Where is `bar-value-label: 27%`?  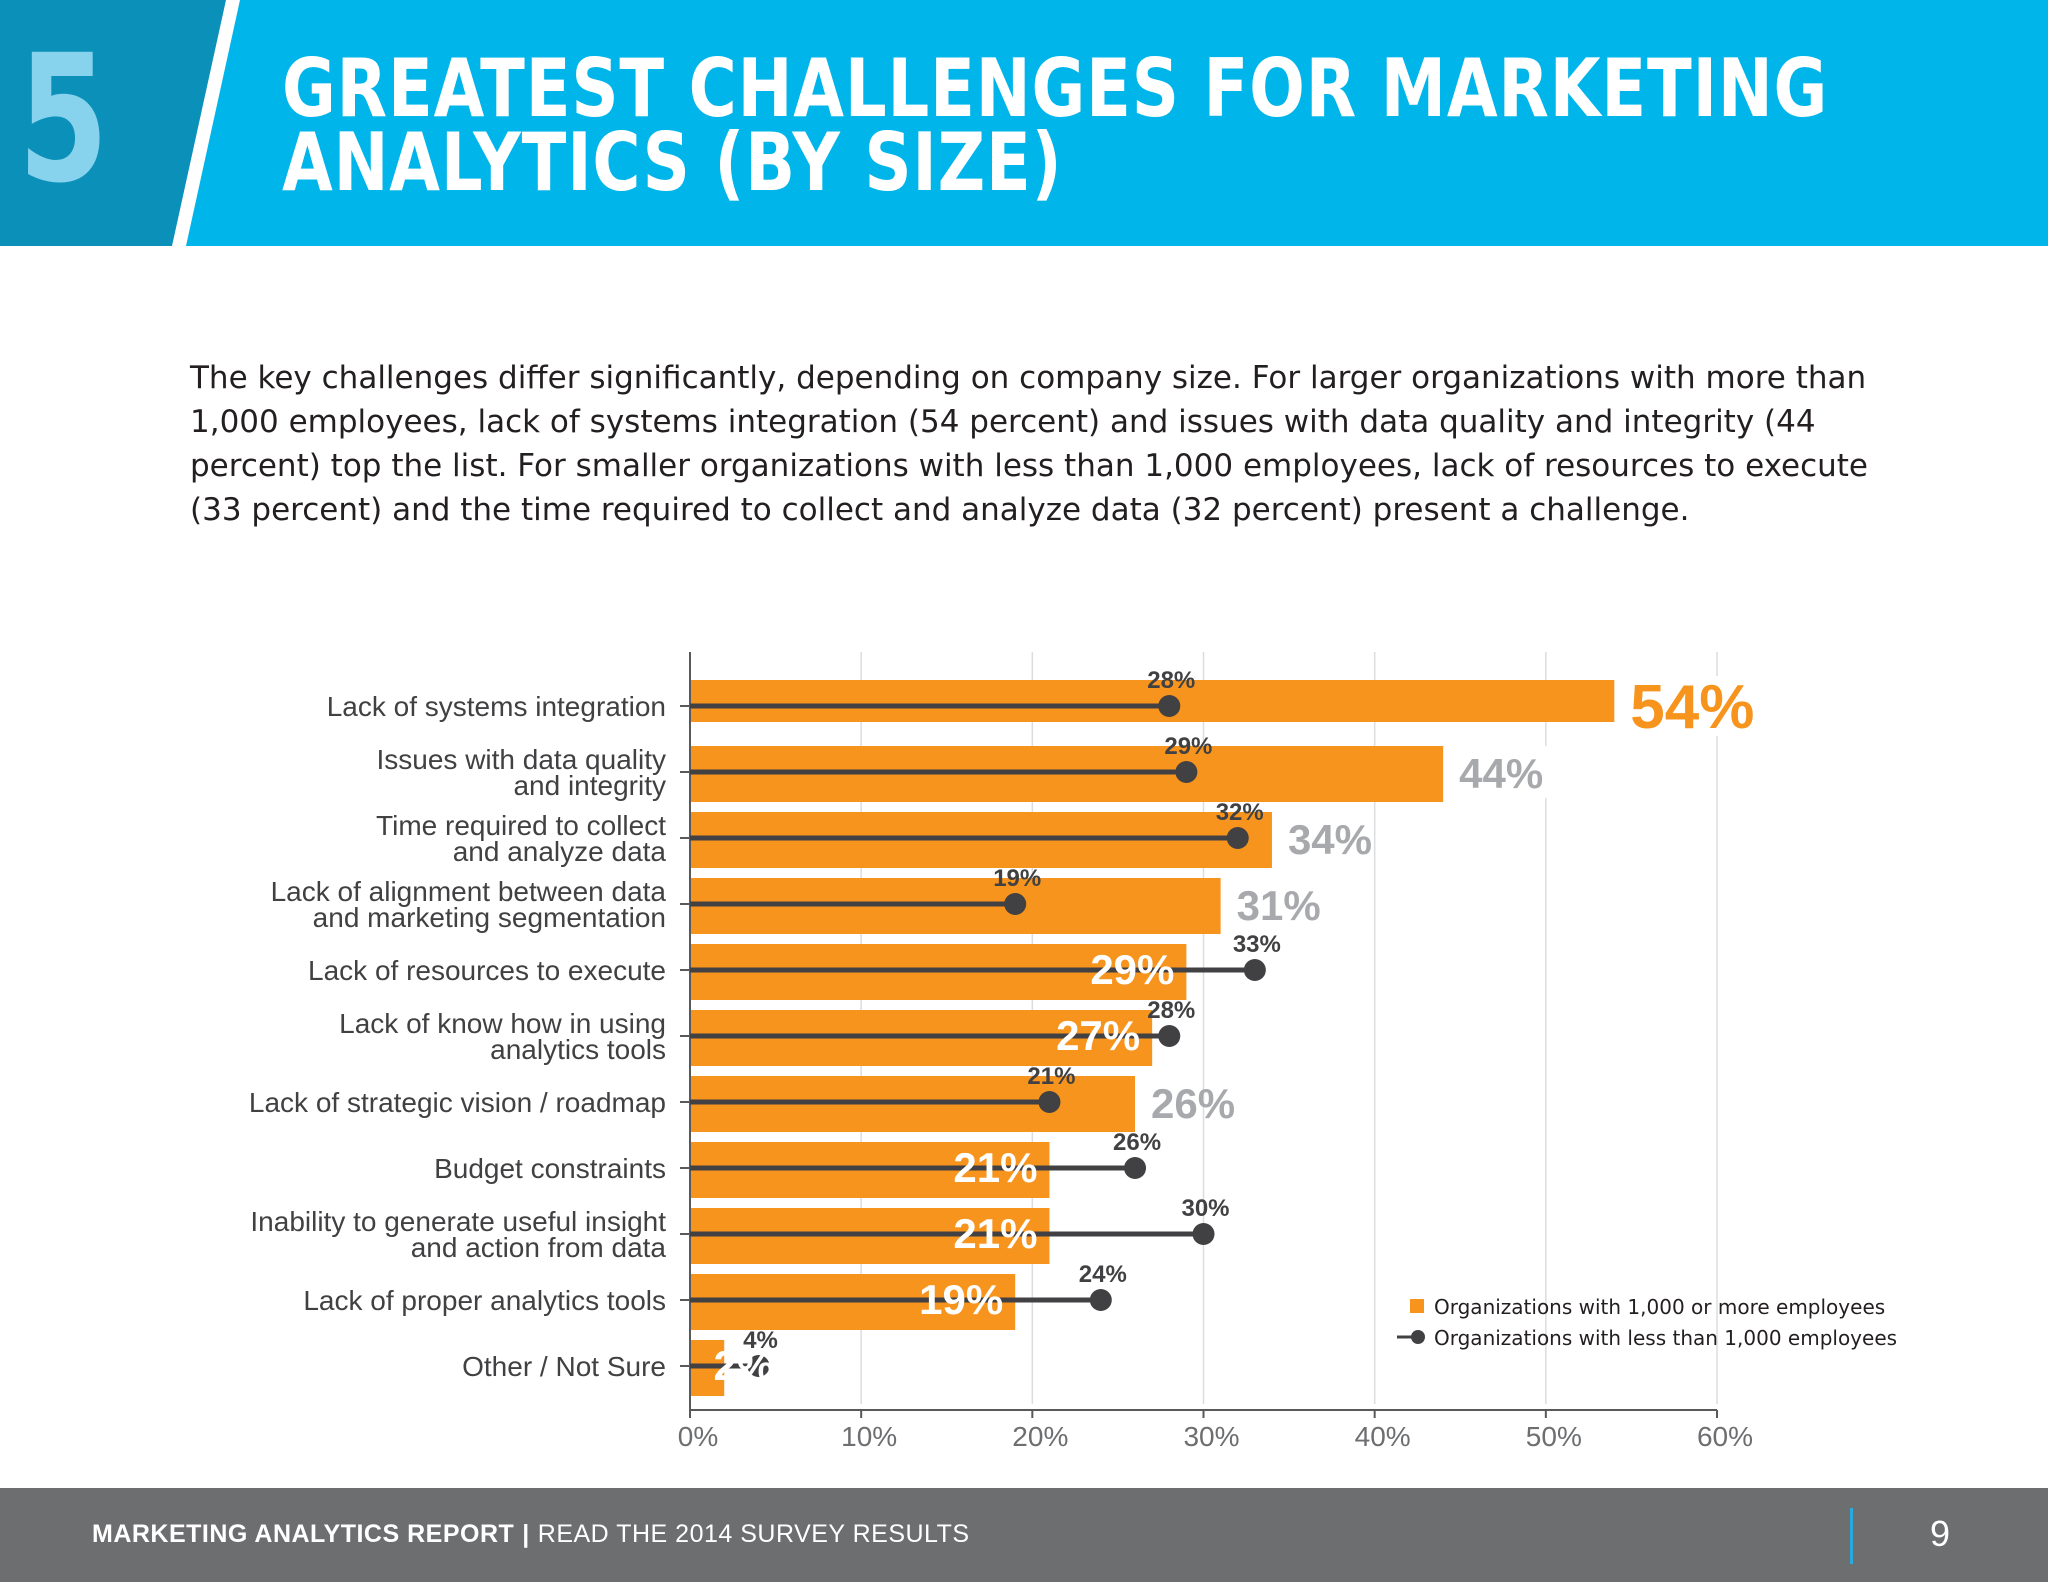
bar-value-label: 27% is located at coordinates (1098, 1035).